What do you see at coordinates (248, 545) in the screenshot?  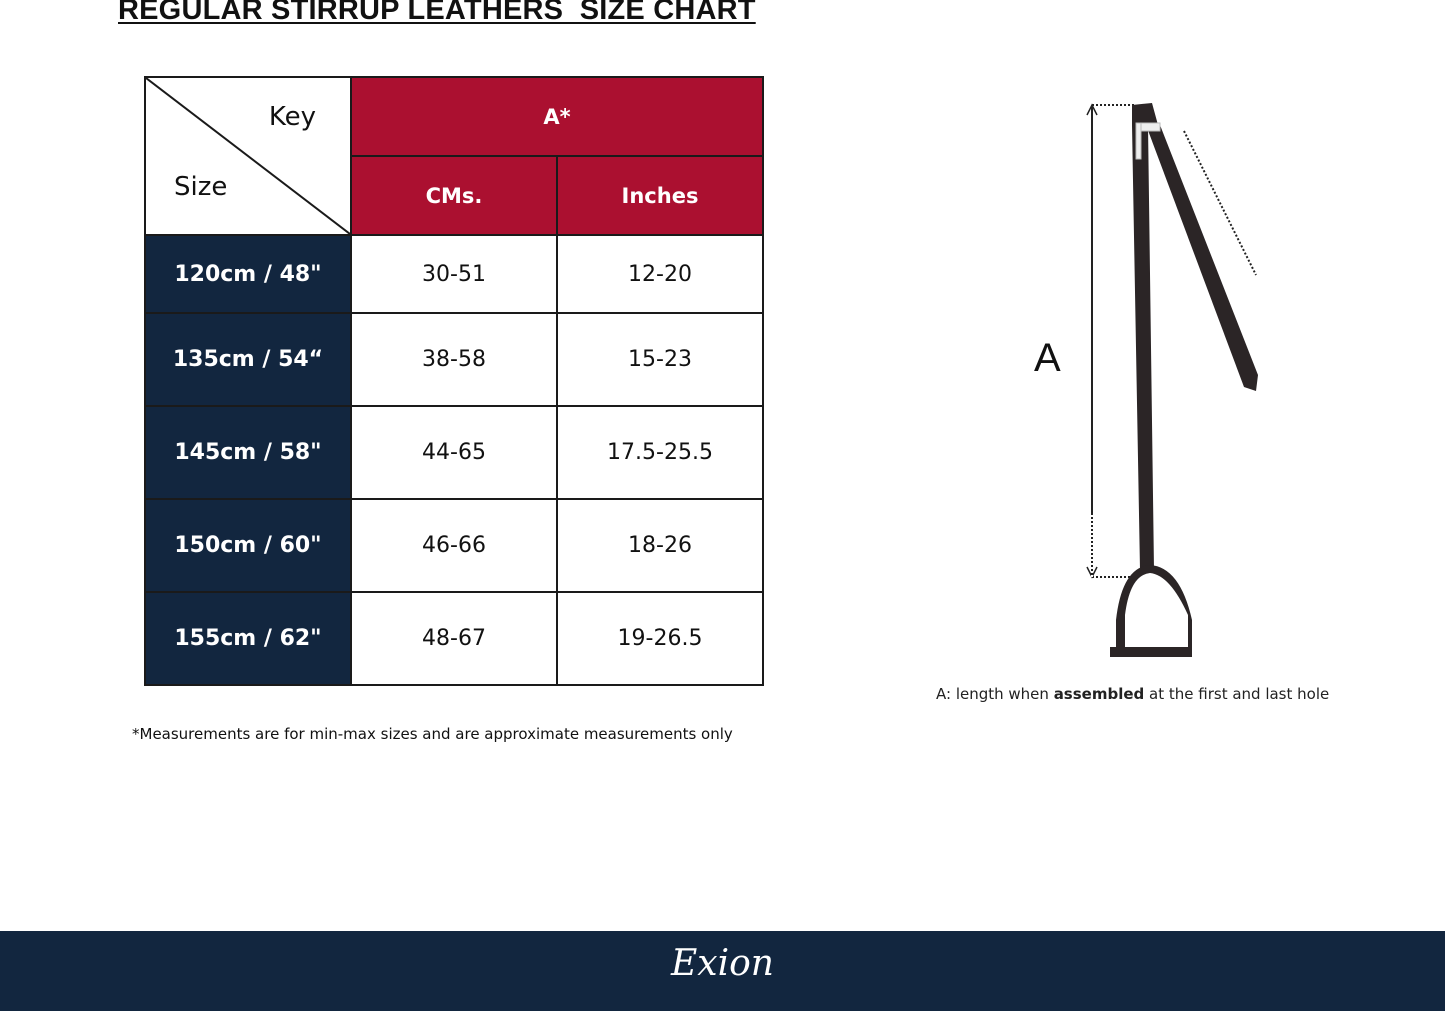 I see `size-cell: 150cm / 60"` at bounding box center [248, 545].